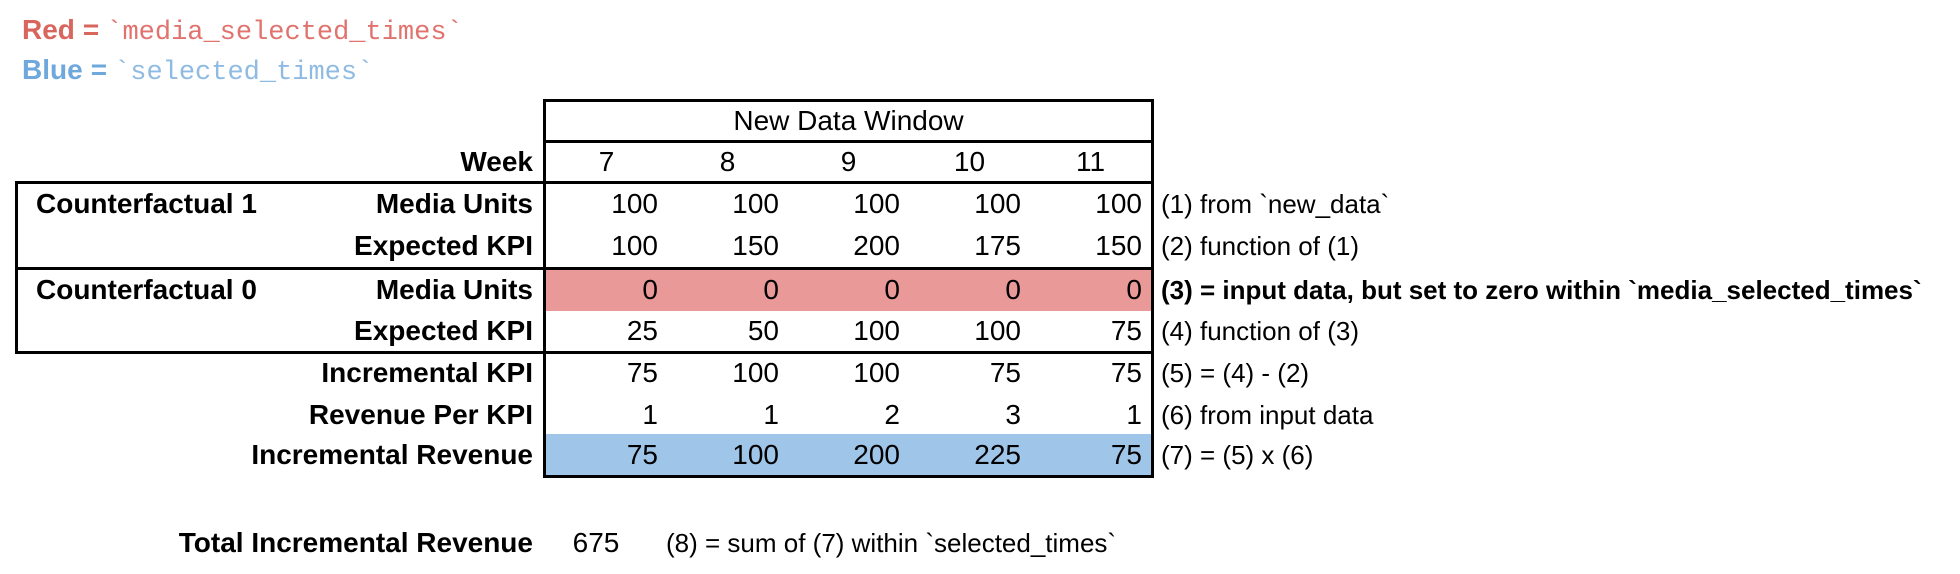 Image resolution: width=1960 pixels, height=574 pixels. What do you see at coordinates (848, 120) in the screenshot?
I see `new-data-window-header: New Data Window` at bounding box center [848, 120].